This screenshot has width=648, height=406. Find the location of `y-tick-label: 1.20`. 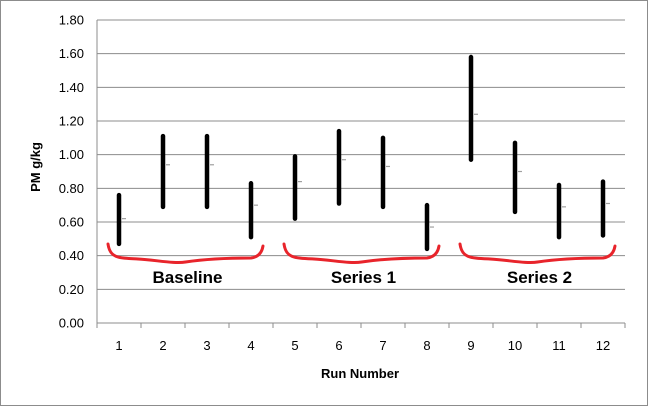

y-tick-label: 1.20 is located at coordinates (71, 121).